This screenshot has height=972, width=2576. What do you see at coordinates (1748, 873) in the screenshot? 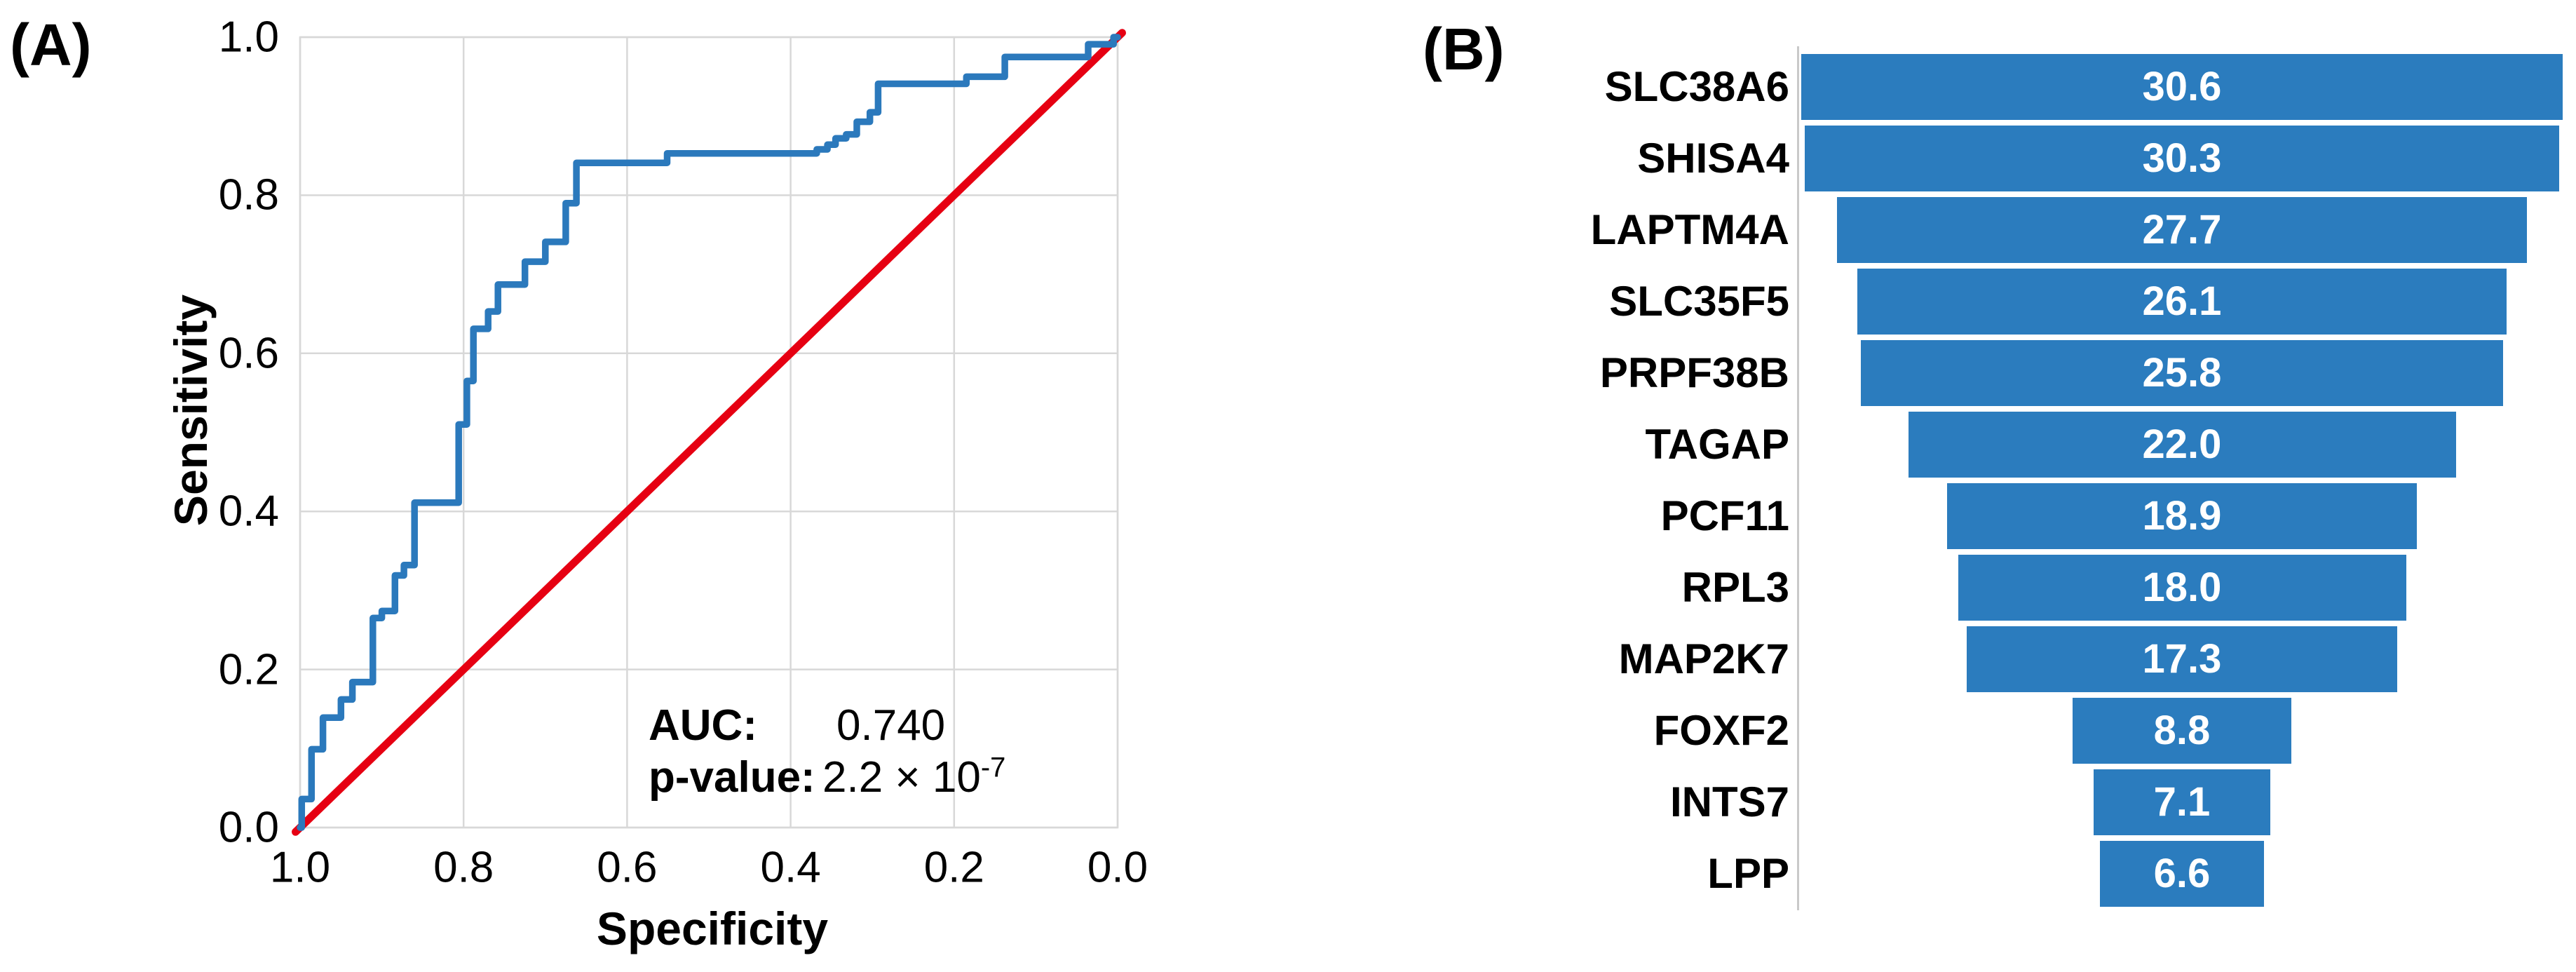
I see `gene-label-lpp: LPP` at bounding box center [1748, 873].